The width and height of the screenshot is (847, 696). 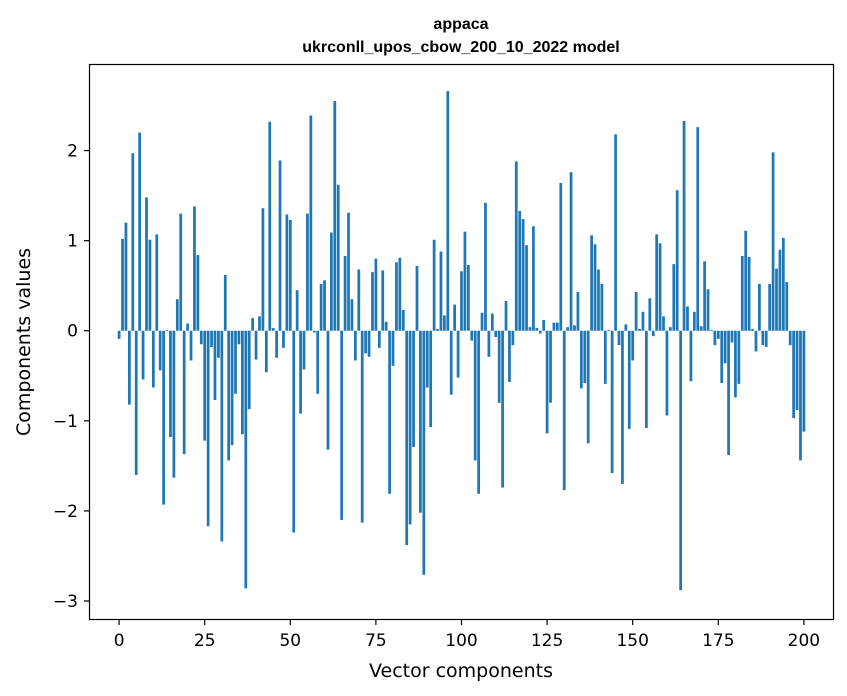 I want to click on x-tick-label: 100, so click(x=461, y=641).